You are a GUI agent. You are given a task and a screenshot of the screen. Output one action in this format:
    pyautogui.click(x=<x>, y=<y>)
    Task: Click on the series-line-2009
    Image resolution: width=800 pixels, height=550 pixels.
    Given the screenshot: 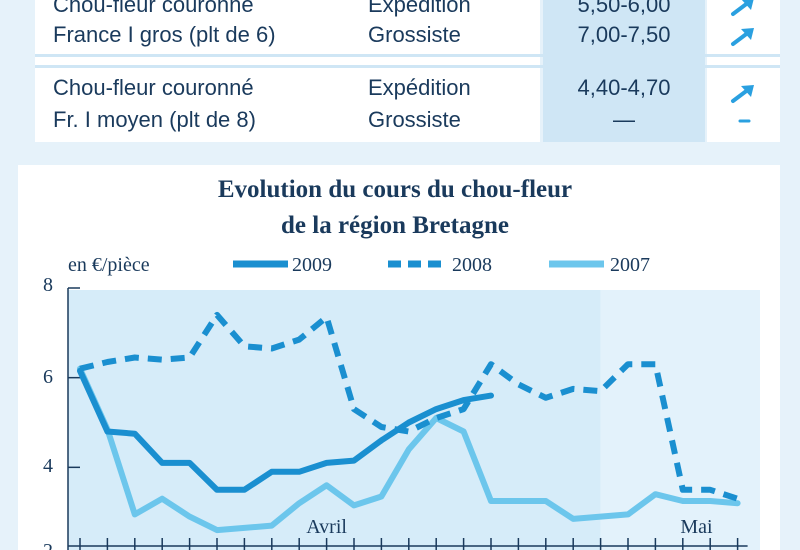 What is the action you would take?
    pyautogui.click(x=285, y=430)
    